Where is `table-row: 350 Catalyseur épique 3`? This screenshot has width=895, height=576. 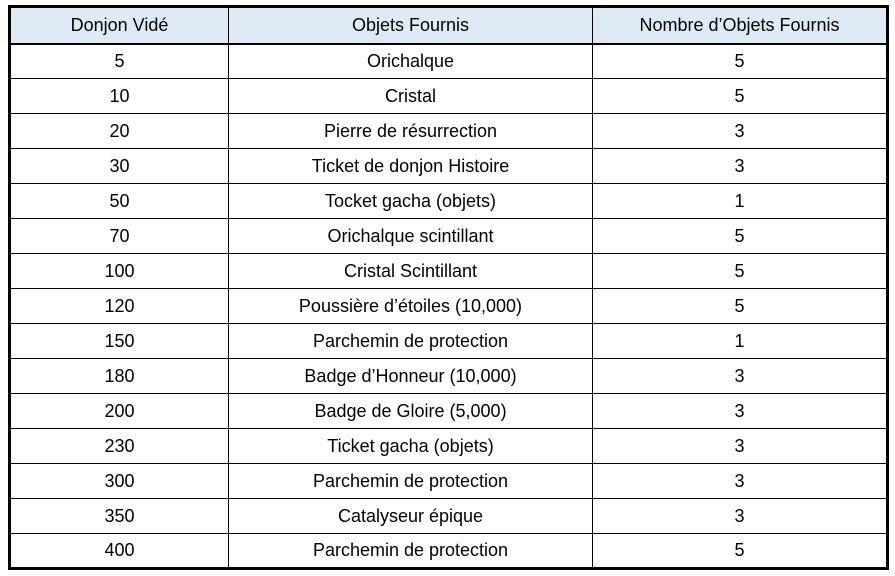
table-row: 350 Catalyseur épique 3 is located at coordinates (448, 516).